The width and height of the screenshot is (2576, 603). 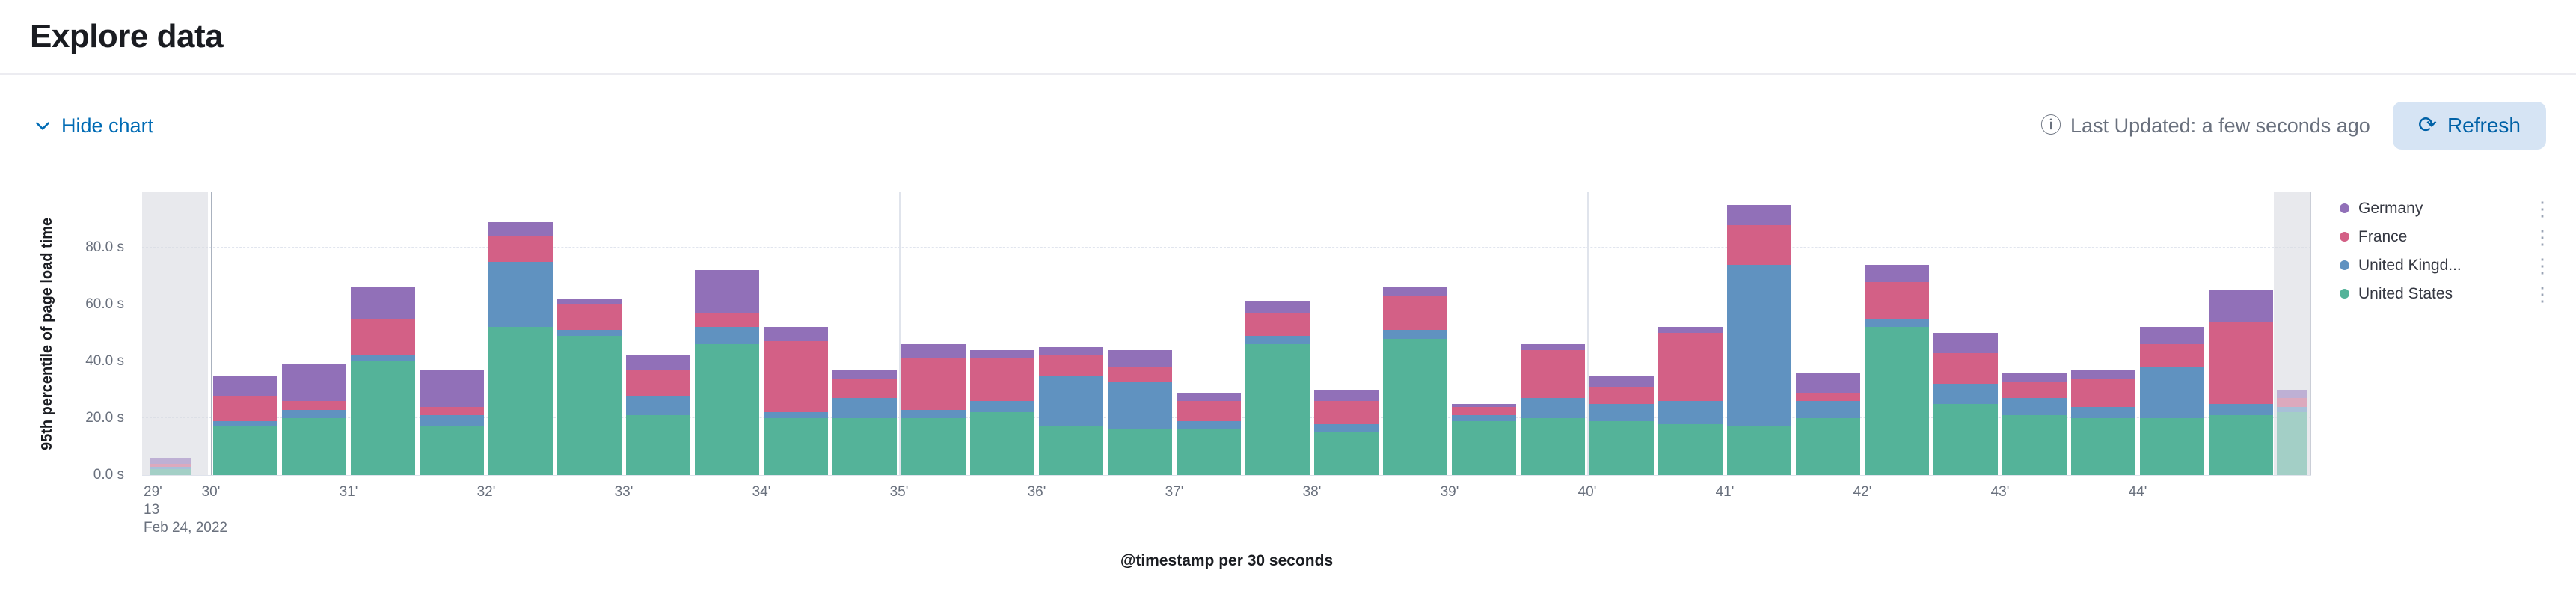 I want to click on refresh-button: ⟳ Refresh, so click(x=2469, y=126).